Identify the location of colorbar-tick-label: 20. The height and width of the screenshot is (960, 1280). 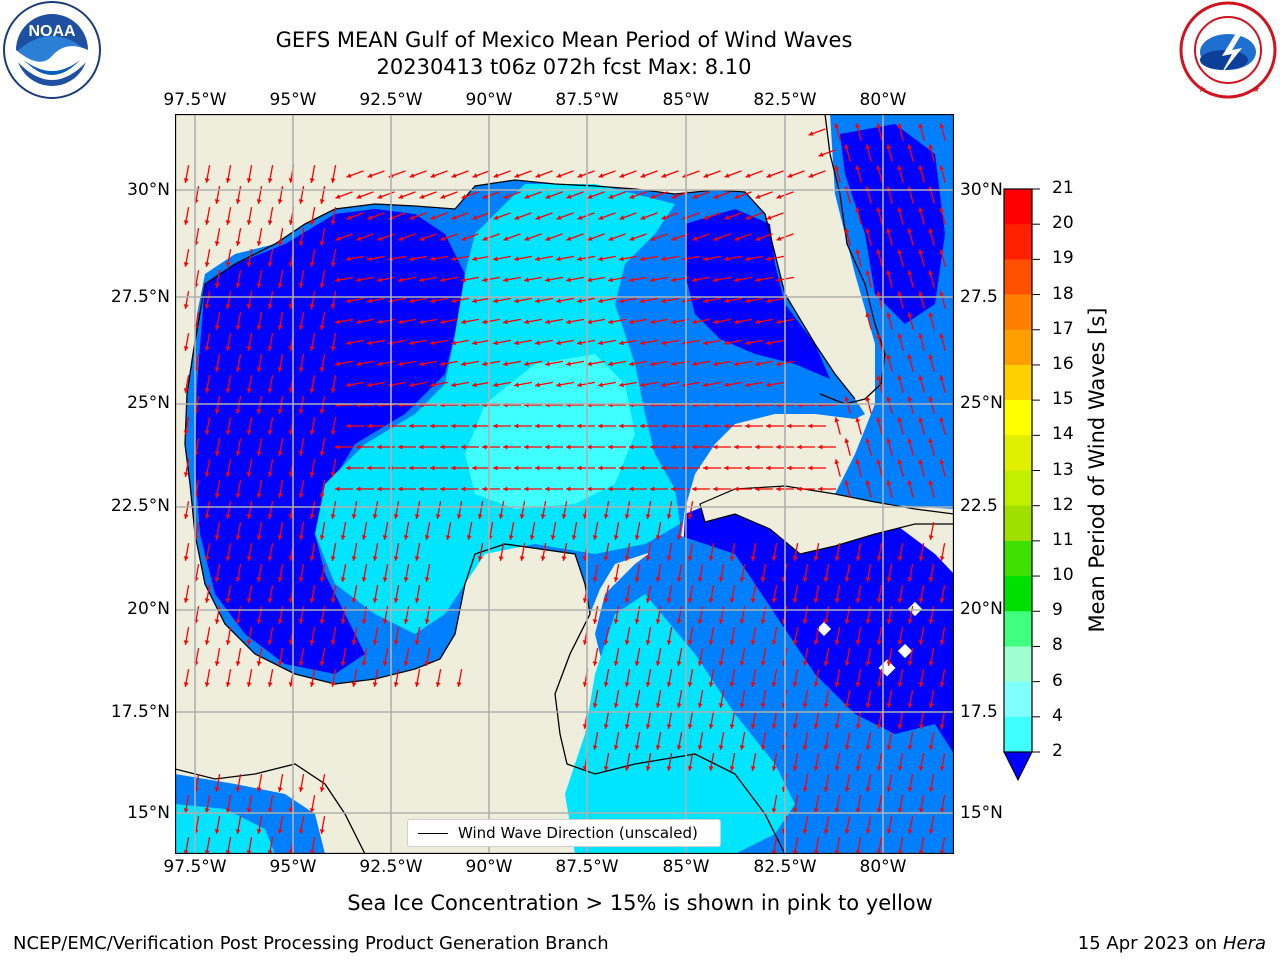
(1063, 223).